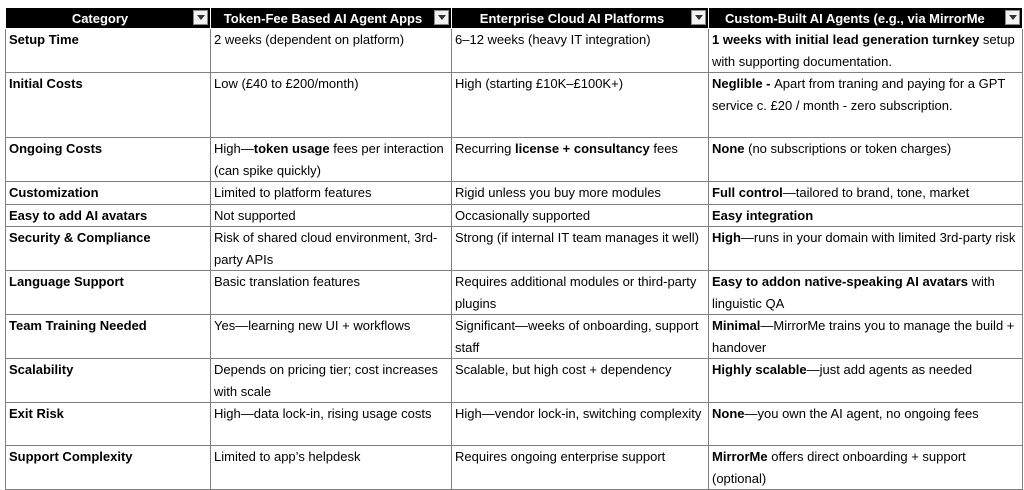 Image resolution: width=1024 pixels, height=490 pixels. Describe the element at coordinates (580, 467) in the screenshot. I see `enterprise-cell: Requires ongoing enterprise support` at that location.